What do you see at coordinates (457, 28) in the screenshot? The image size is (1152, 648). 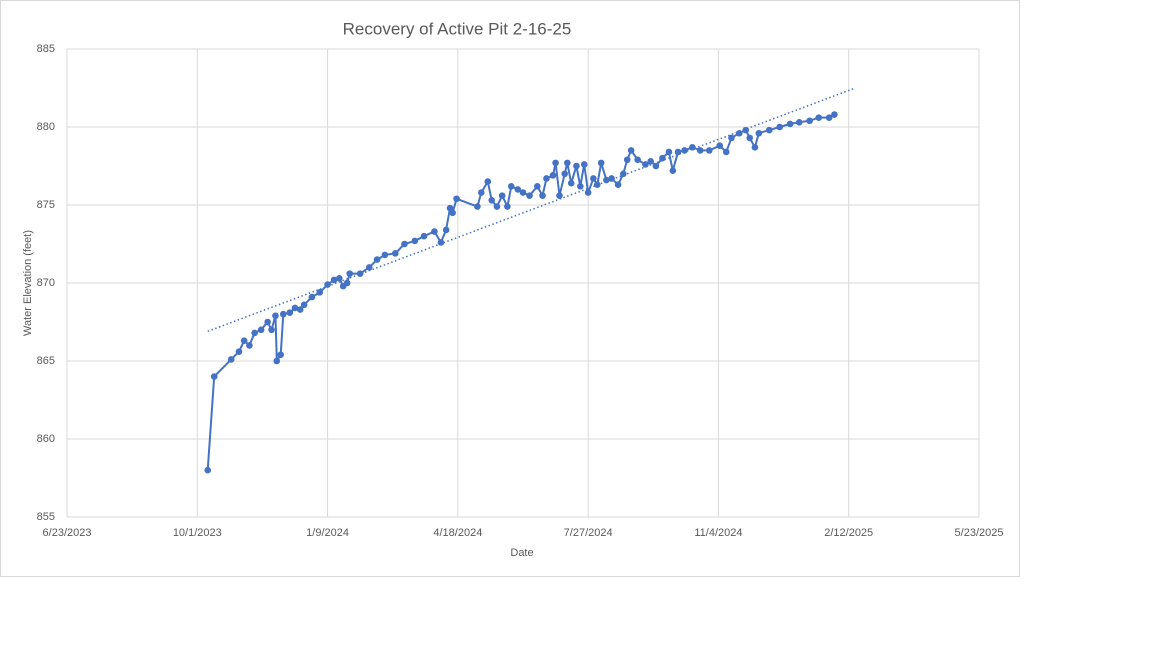 I see `chart-title: Recovery of Active Pit 2-16-25` at bounding box center [457, 28].